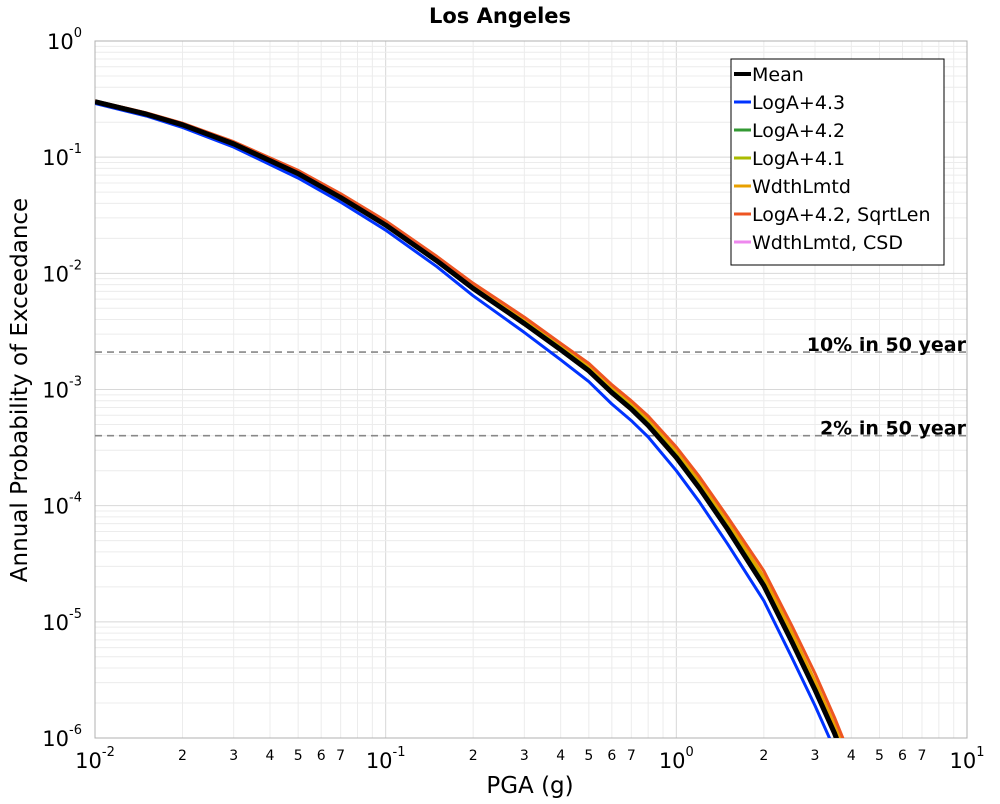 The height and width of the screenshot is (804, 1000). I want to click on x-major-tick-label: 10¹, so click(966, 759).